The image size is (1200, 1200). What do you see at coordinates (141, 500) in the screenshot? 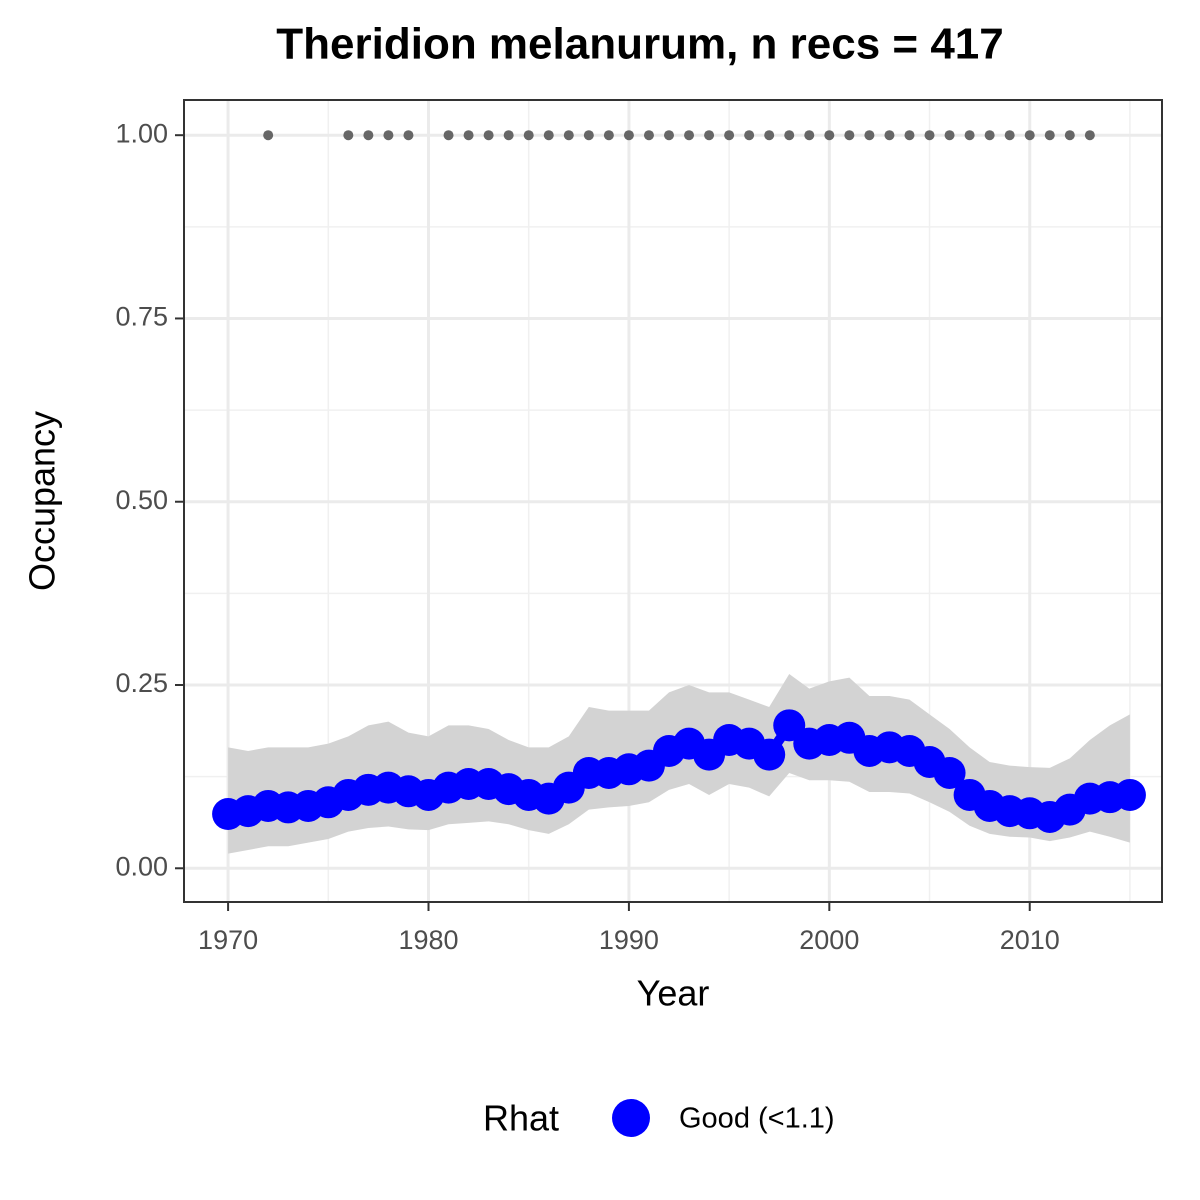
I see `y-tick-label: 0.50` at bounding box center [141, 500].